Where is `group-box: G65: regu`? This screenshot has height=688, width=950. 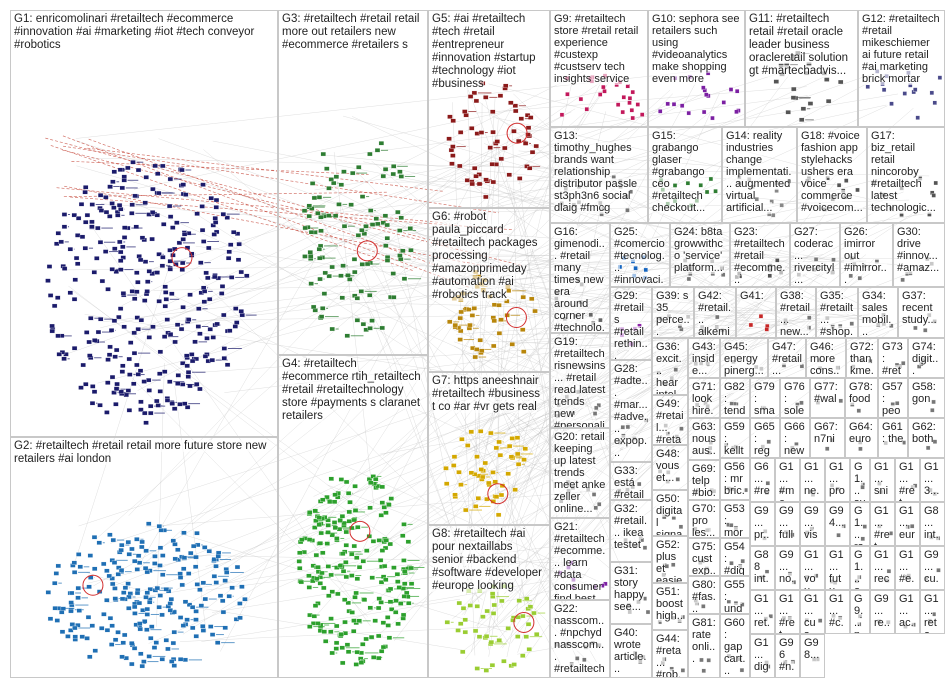 group-box: G65: regu is located at coordinates (765, 438).